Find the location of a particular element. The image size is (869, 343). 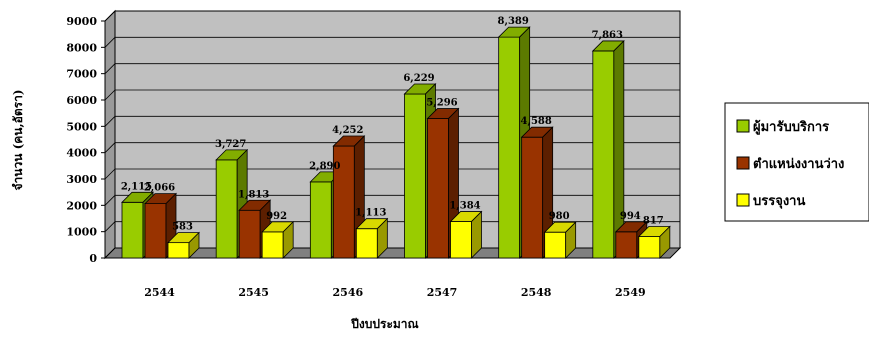

y-tick-label: 1000 is located at coordinates (81, 232).